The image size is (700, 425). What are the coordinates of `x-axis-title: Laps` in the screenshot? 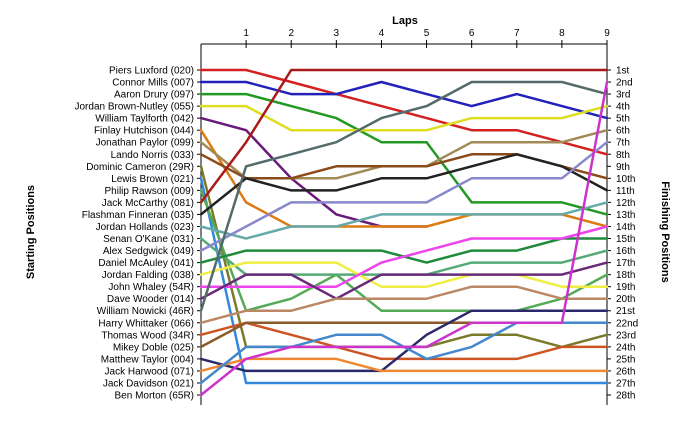 It's located at (405, 21).